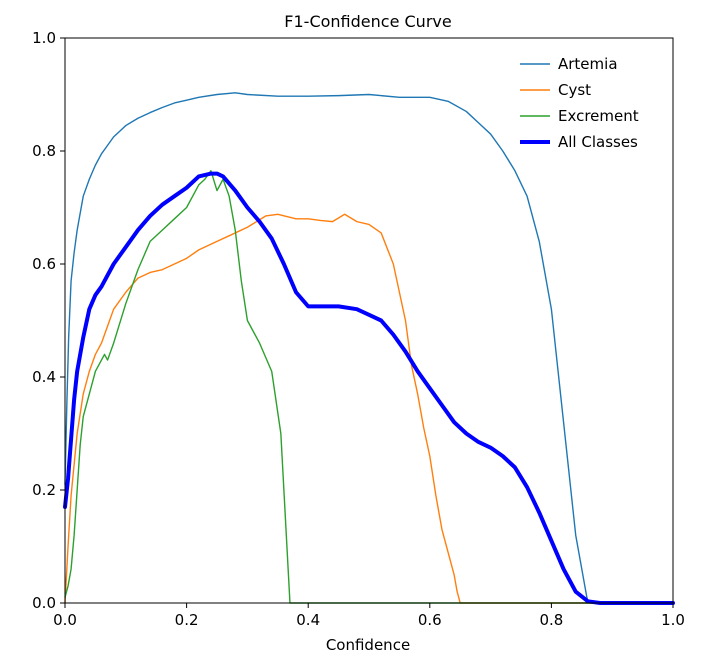 The width and height of the screenshot is (701, 670). I want to click on legend-label-artemia: Artemia, so click(588, 64).